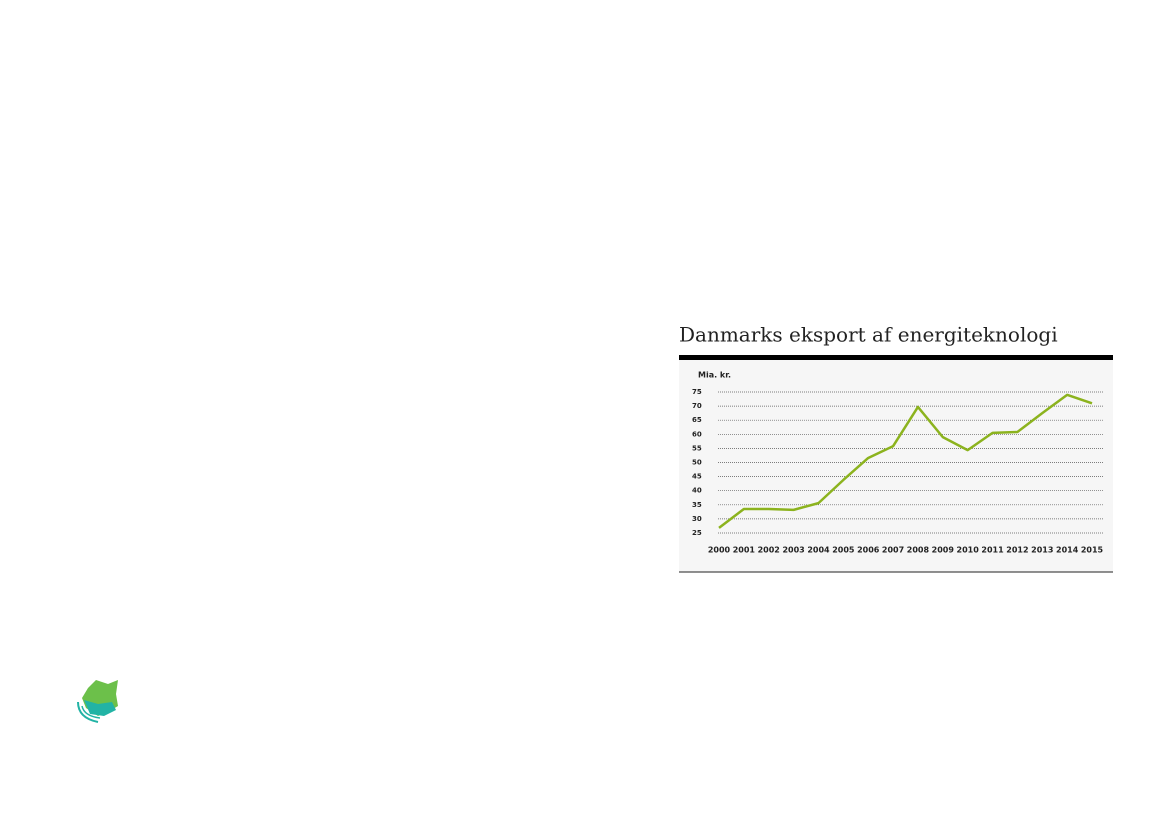 Image resolution: width=1169 pixels, height=830 pixels. Describe the element at coordinates (744, 550) in the screenshot. I see `x-tick-label: 2001` at that location.